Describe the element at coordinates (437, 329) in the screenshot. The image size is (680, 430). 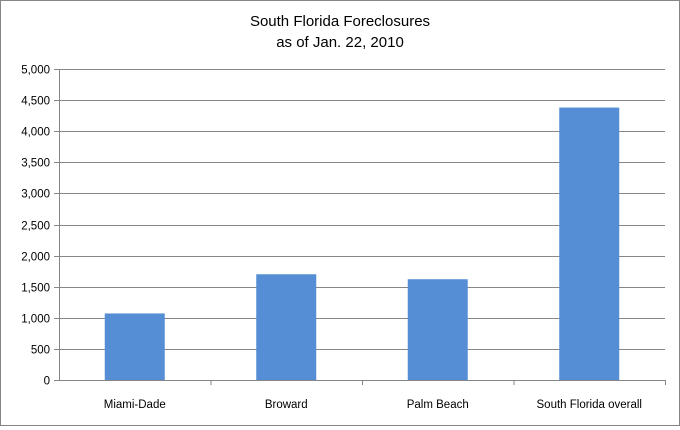
I see `bar-palm-beach` at that location.